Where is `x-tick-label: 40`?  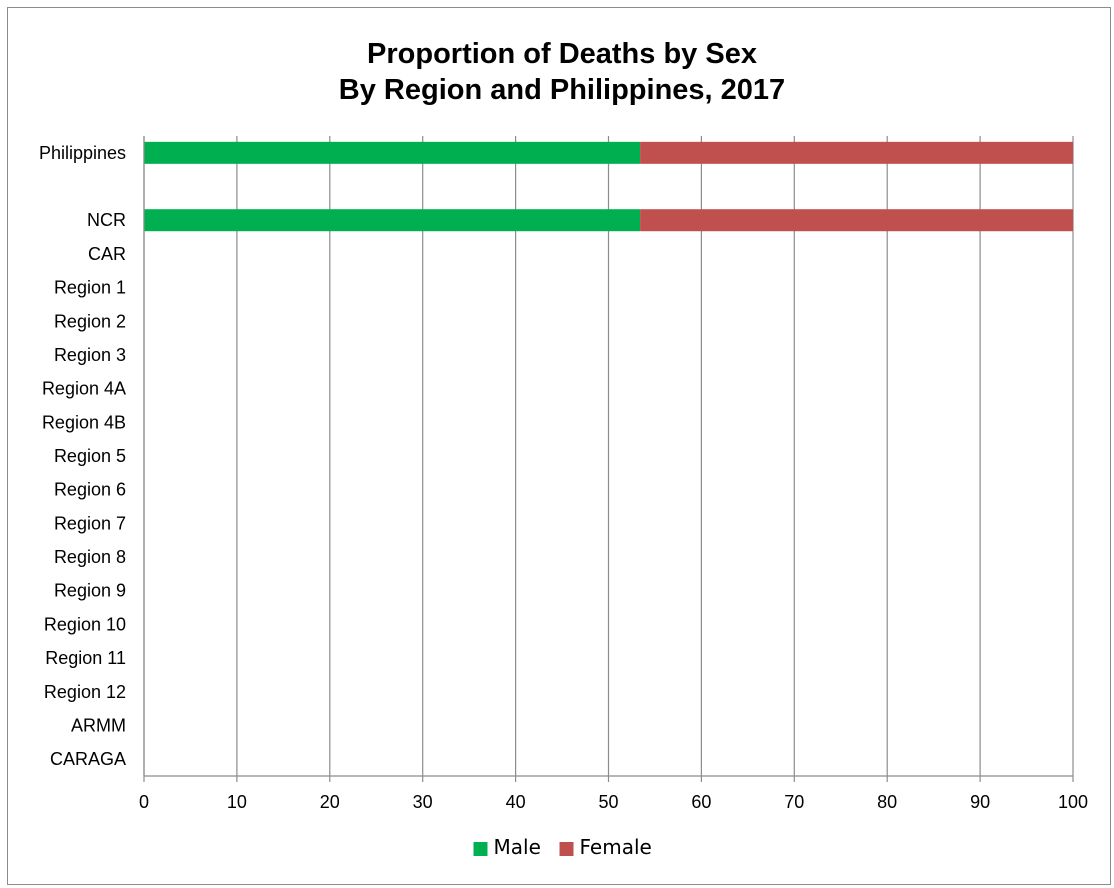
x-tick-label: 40 is located at coordinates (516, 802).